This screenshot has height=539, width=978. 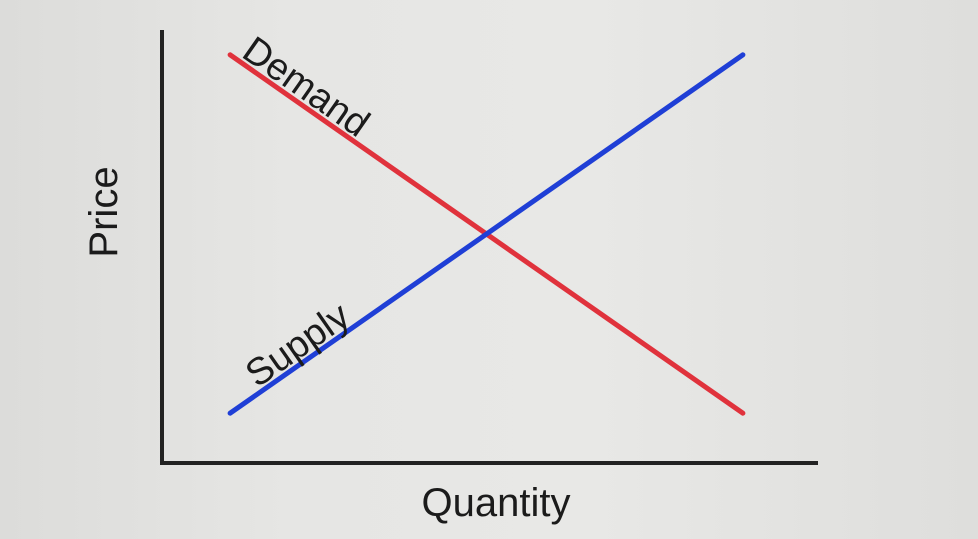 What do you see at coordinates (306, 87) in the screenshot?
I see `demand-label: Demand` at bounding box center [306, 87].